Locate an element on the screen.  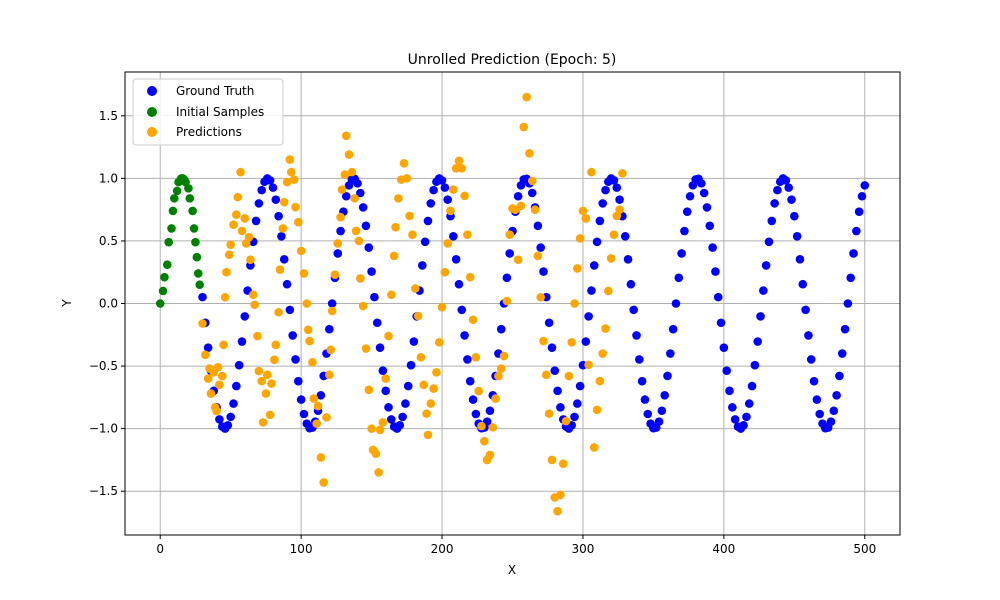
y-axis-label: Y is located at coordinates (67, 303).